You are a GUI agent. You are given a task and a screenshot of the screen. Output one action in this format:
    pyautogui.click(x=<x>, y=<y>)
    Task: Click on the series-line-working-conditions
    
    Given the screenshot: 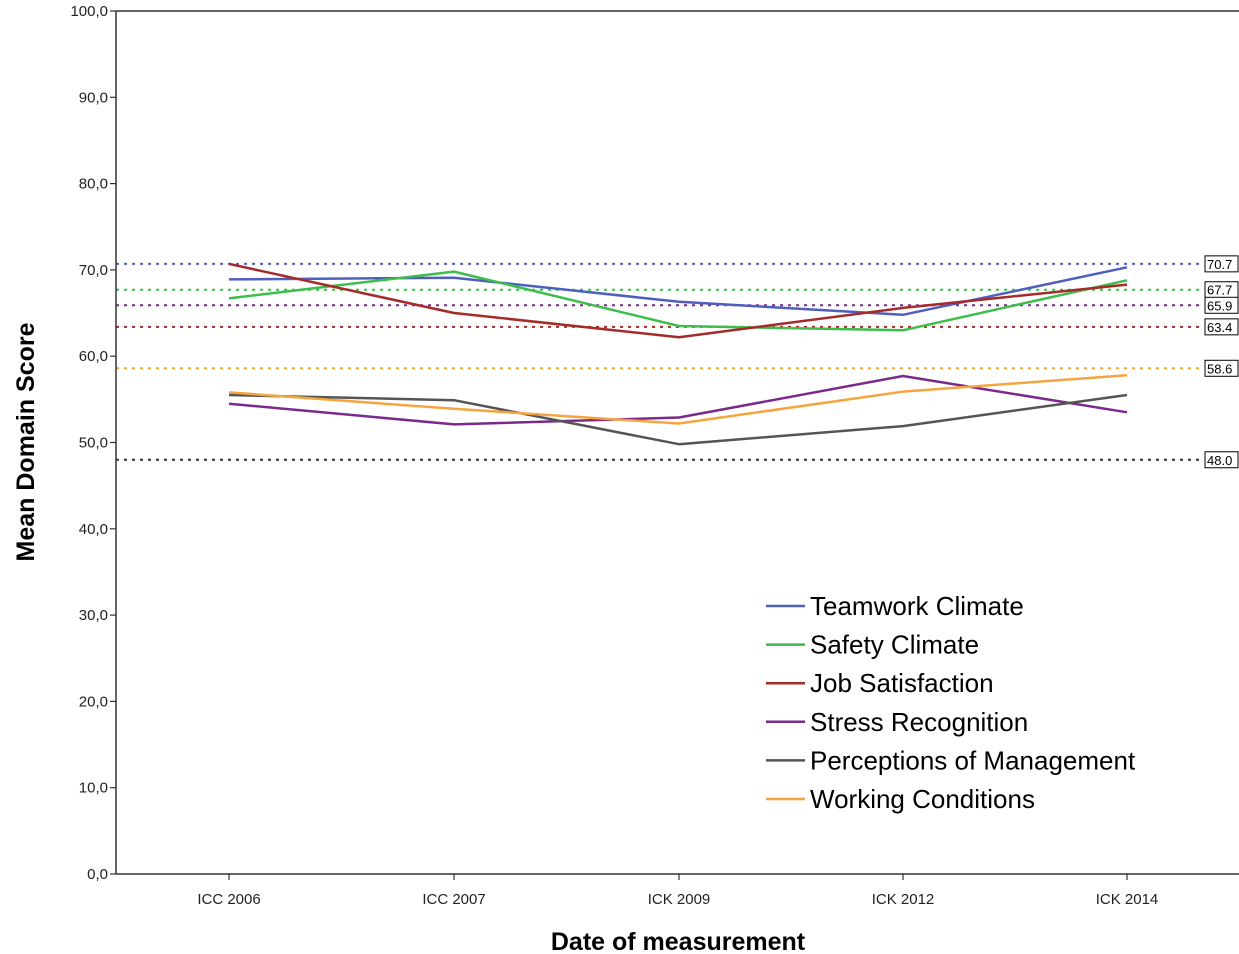 What is the action you would take?
    pyautogui.click(x=678, y=399)
    